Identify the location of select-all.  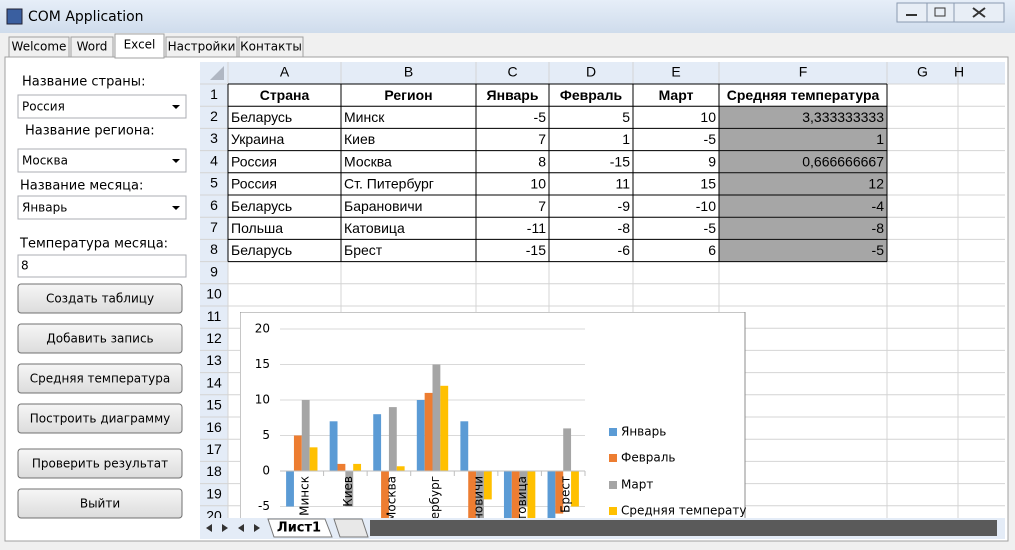
(217, 73).